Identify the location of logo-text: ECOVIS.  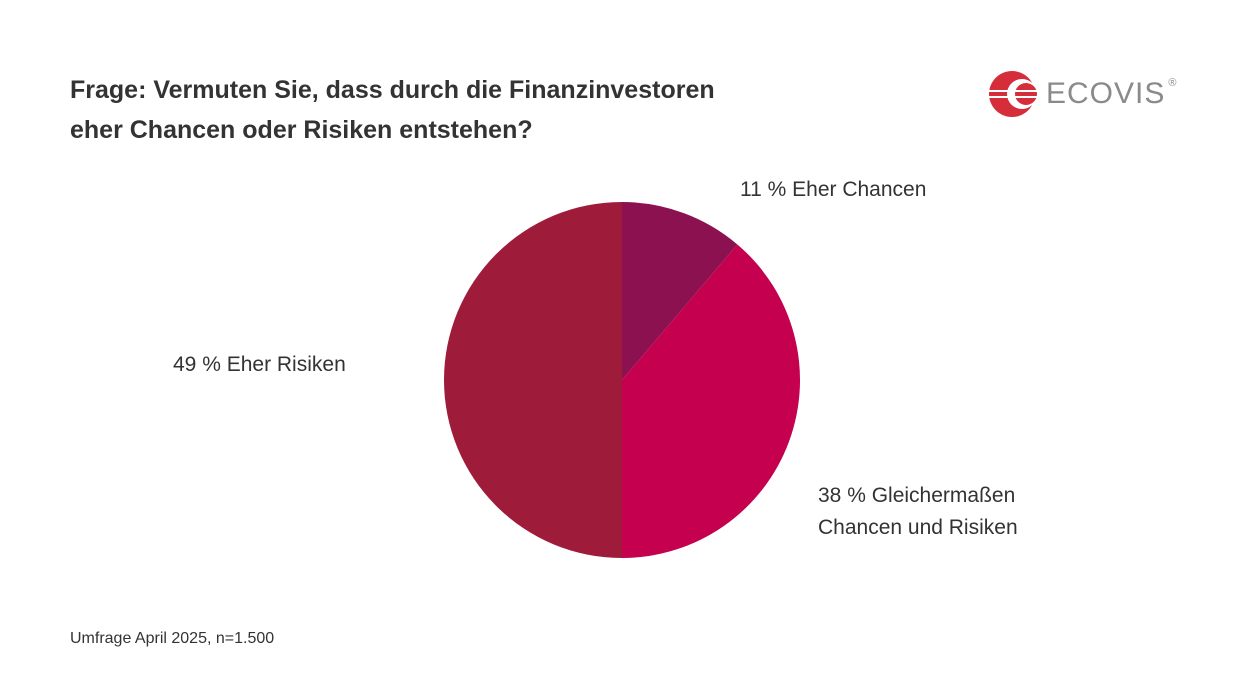
(1106, 93).